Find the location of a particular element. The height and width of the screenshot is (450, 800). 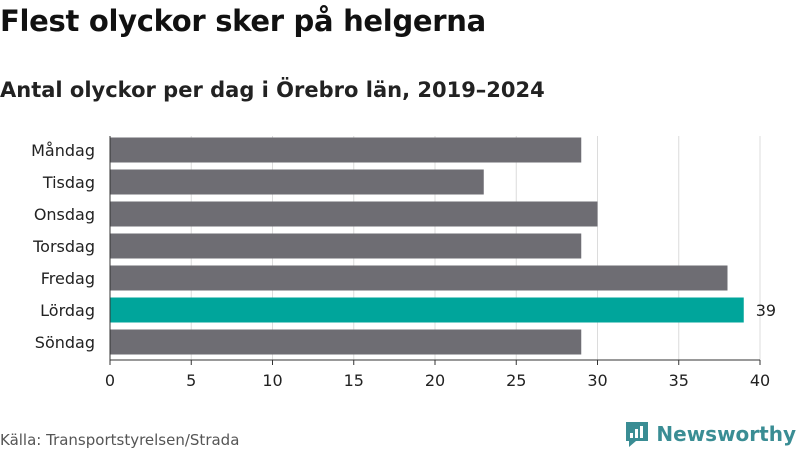

bar-fredag is located at coordinates (419, 278).